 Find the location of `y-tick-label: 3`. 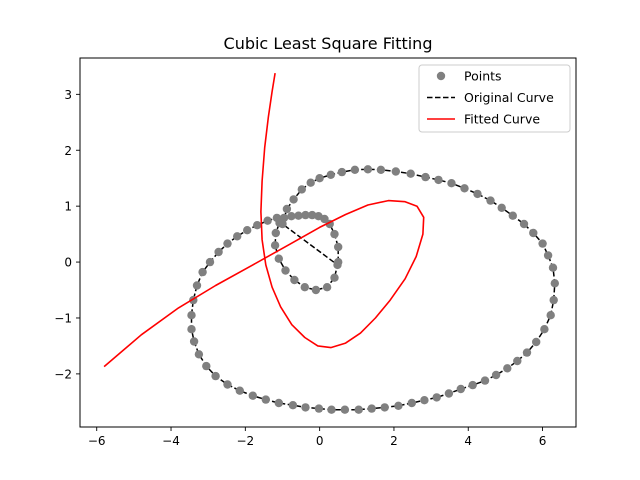

y-tick-label: 3 is located at coordinates (68, 95).